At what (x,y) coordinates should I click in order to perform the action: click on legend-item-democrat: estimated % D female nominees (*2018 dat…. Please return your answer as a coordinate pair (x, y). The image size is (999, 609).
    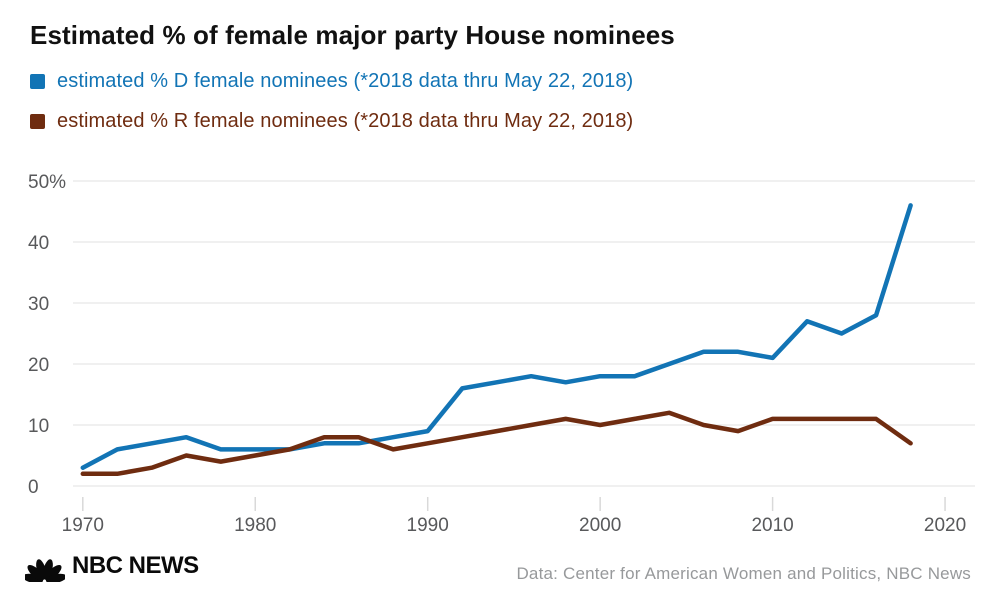
    Looking at the image, I should click on (331, 81).